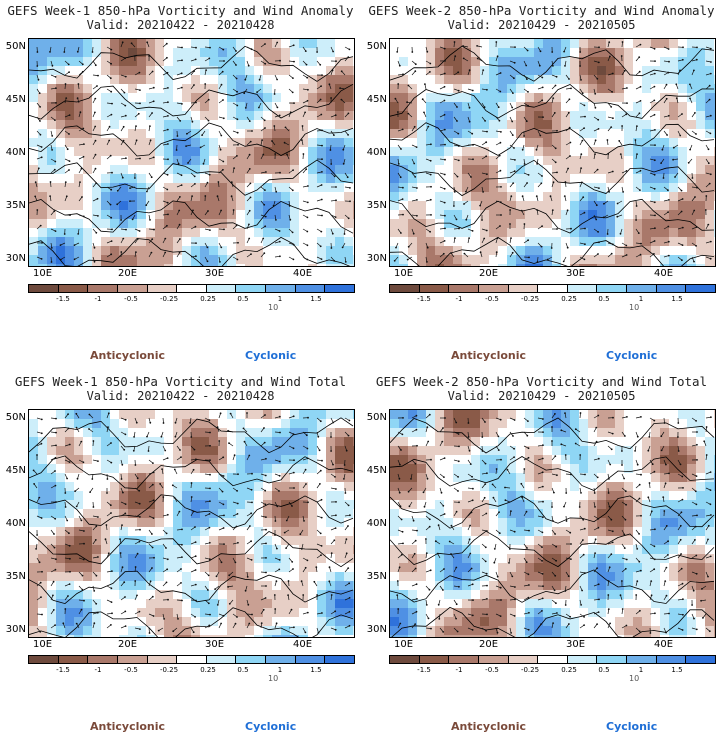  What do you see at coordinates (43, 273) in the screenshot?
I see `lon-label-10e: 10E` at bounding box center [43, 273].